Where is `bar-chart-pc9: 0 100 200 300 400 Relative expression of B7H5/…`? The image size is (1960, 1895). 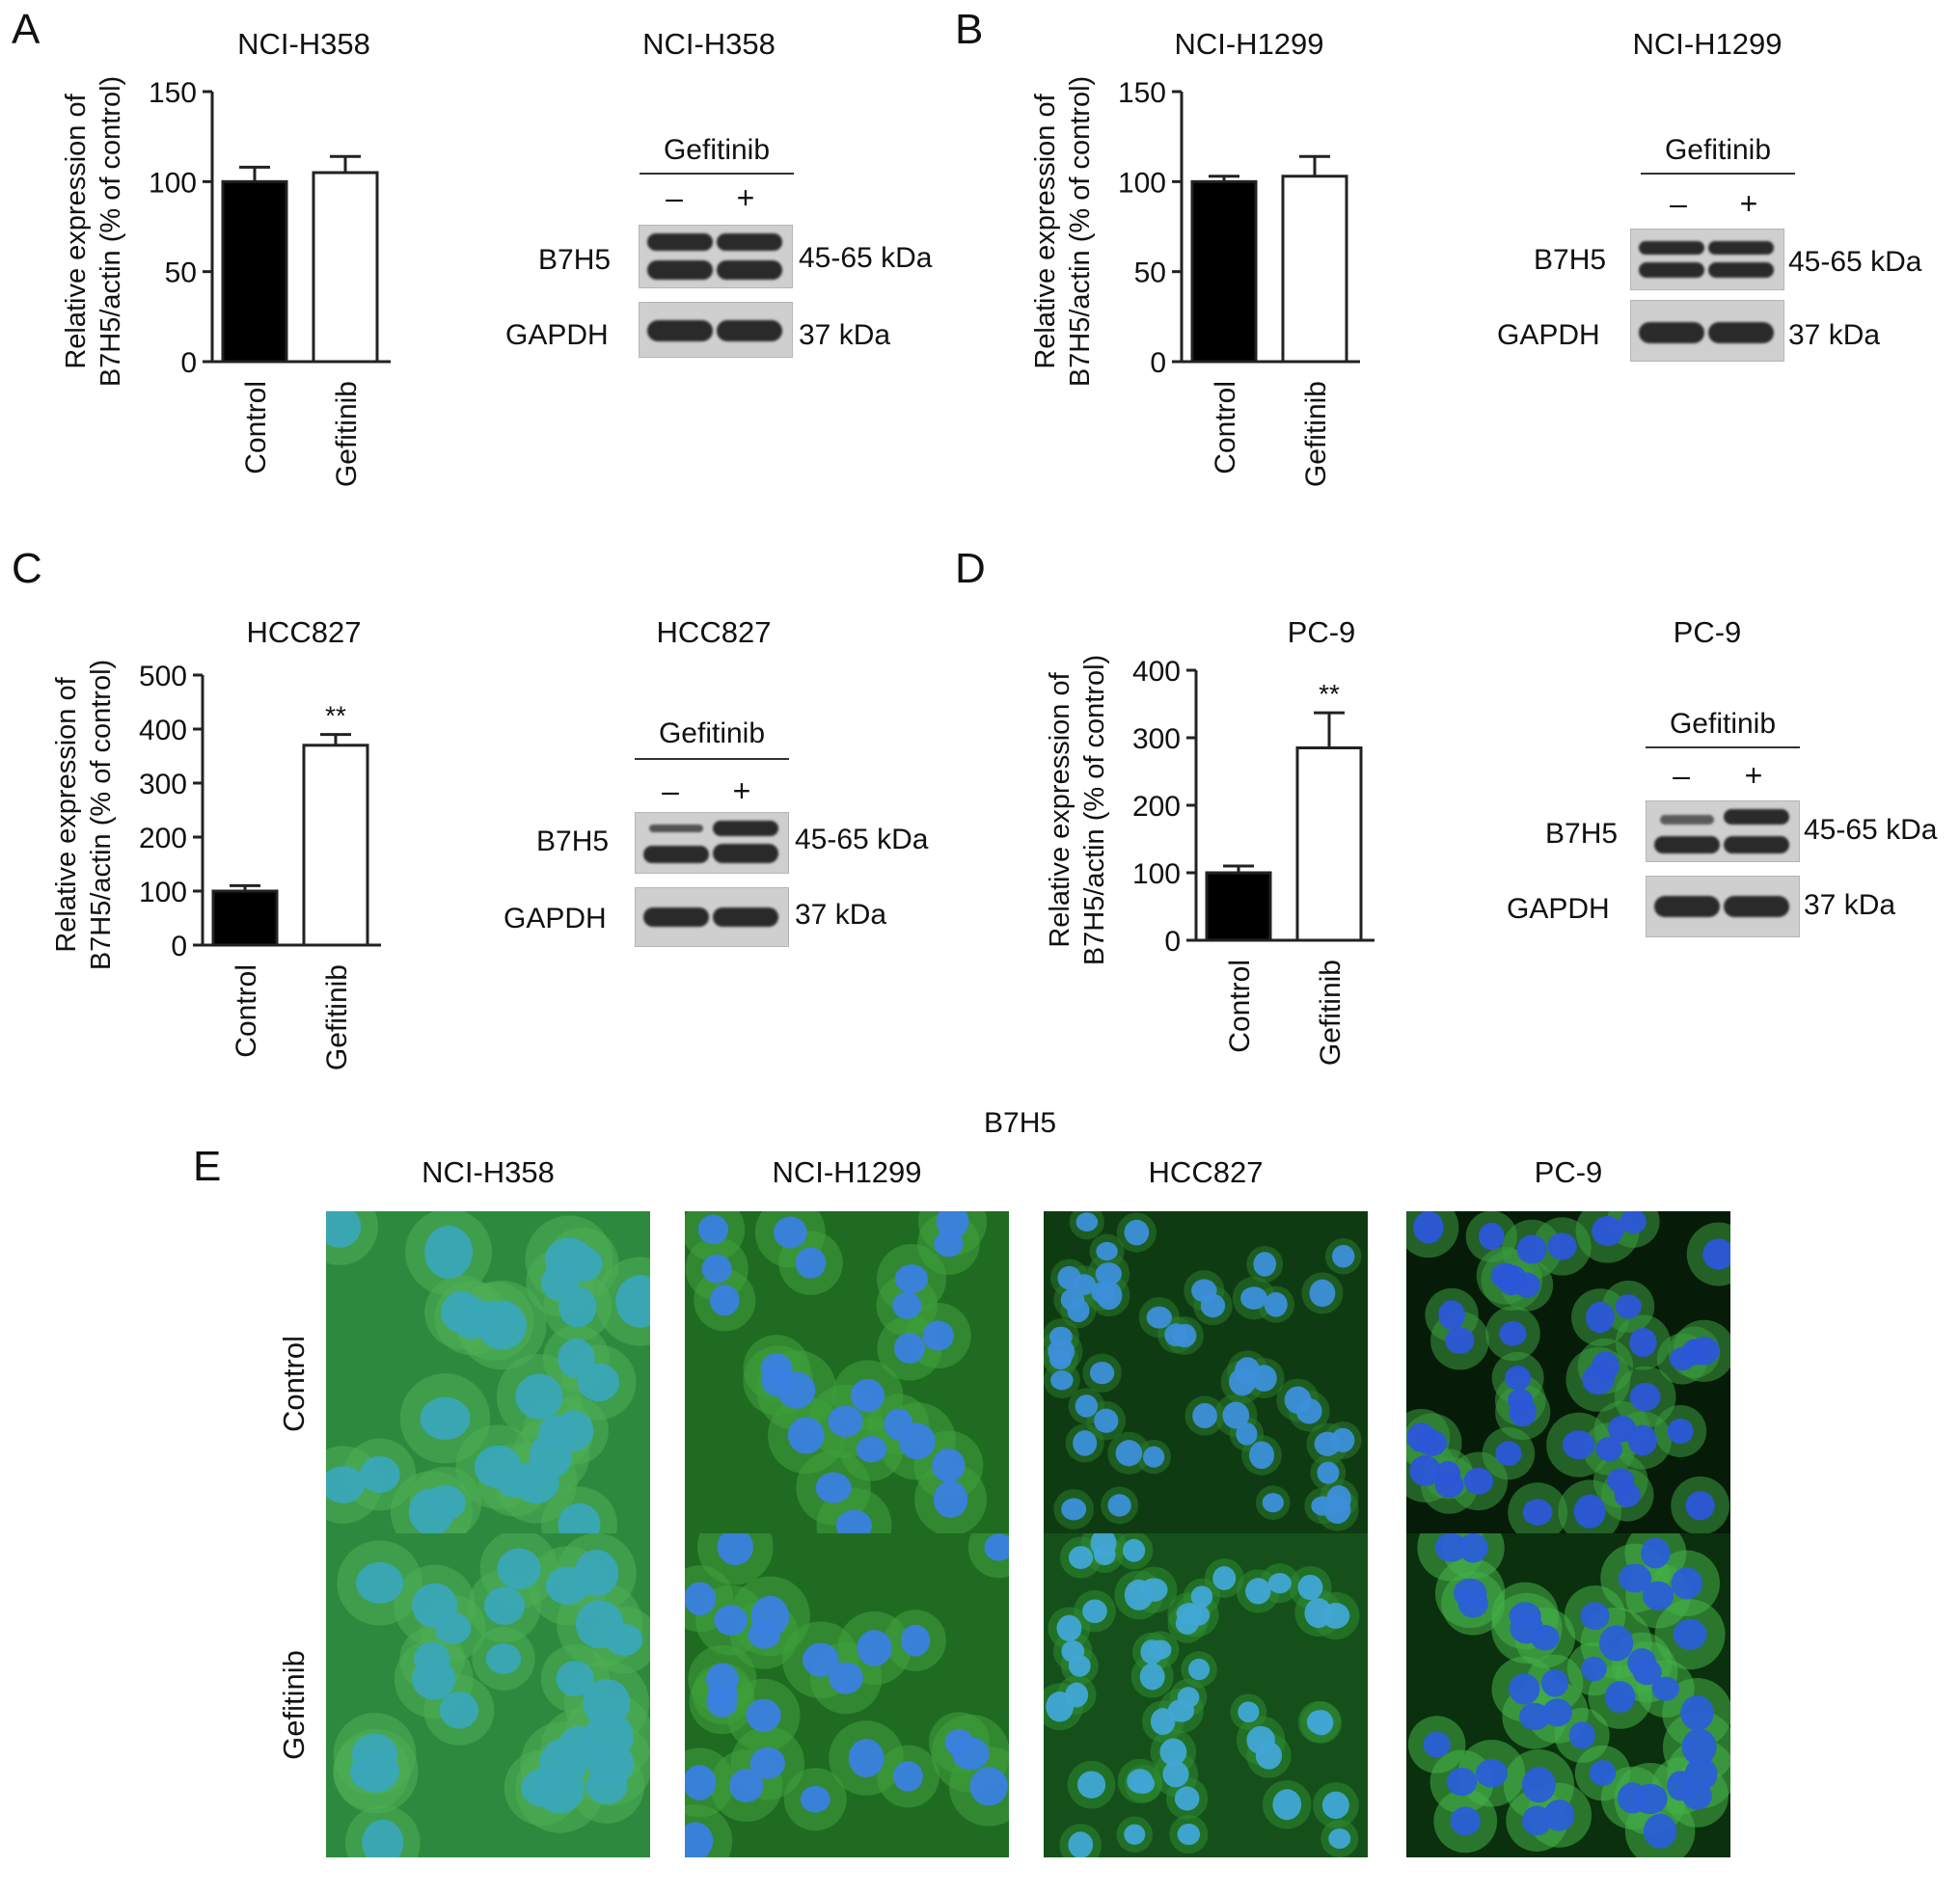
bar-chart-pc9: 0 100 200 300 400 Relative expression of B7H5/… is located at coordinates (1210, 861).